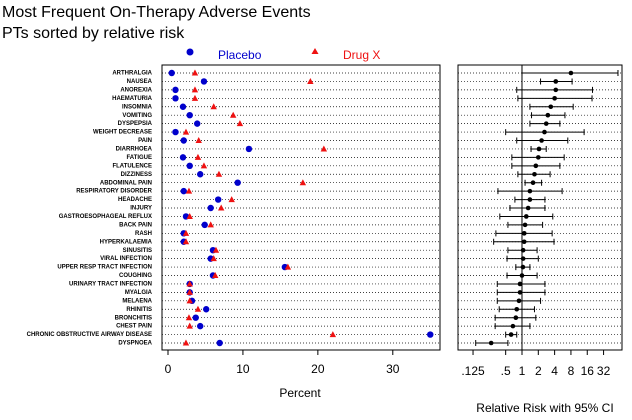 The width and height of the screenshot is (632, 420). Describe the element at coordinates (134, 150) in the screenshot. I see `category-label: DIARRHOEA` at that location.